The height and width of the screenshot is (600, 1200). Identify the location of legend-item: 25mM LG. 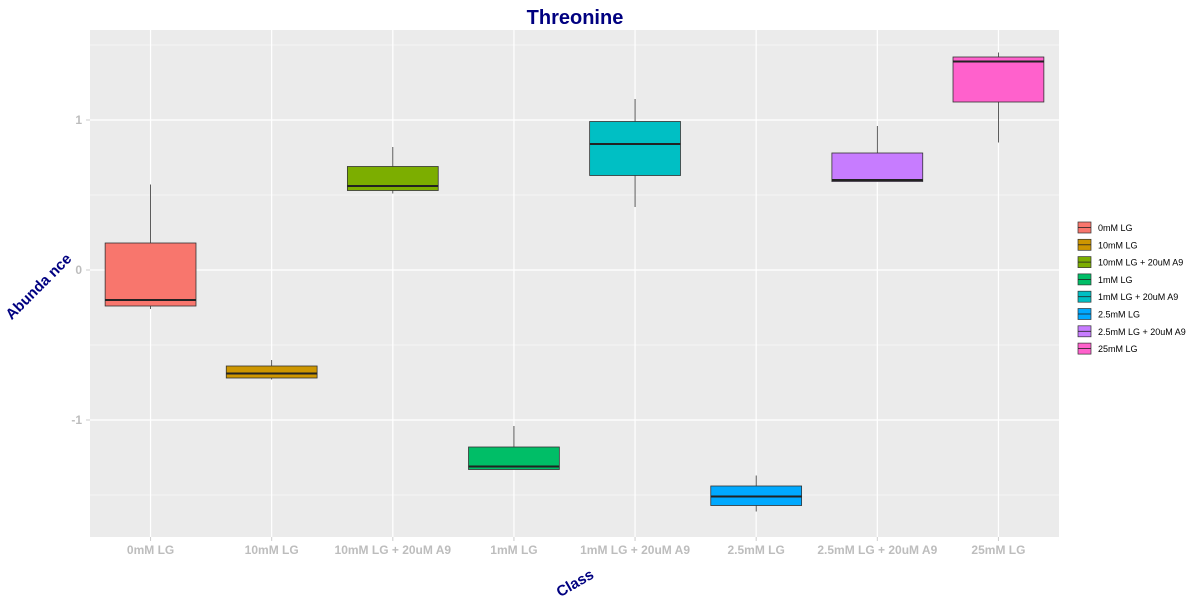
(1107, 348).